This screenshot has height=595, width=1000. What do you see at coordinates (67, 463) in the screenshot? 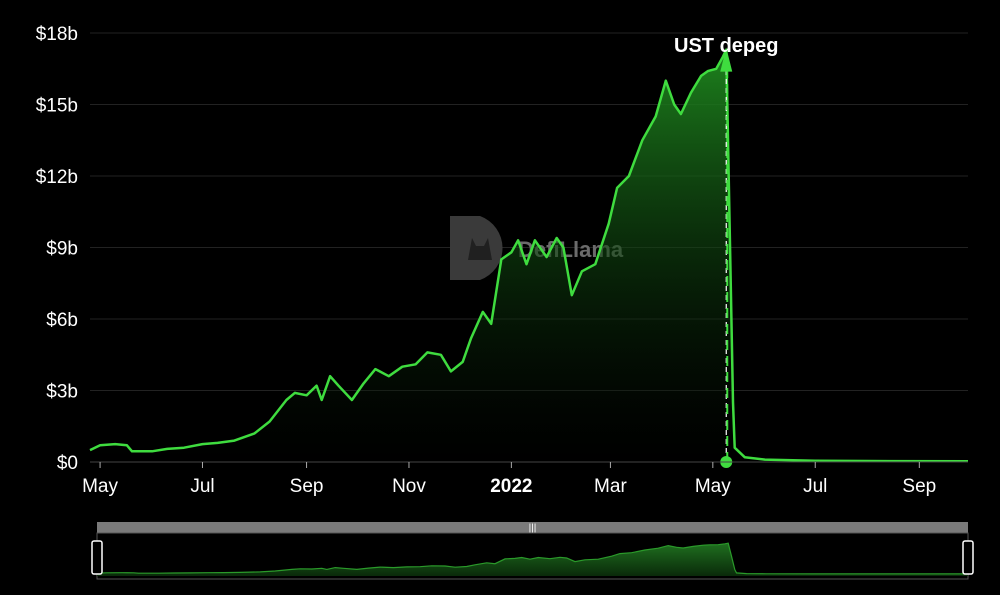
I see `y-tick-label: $0` at bounding box center [67, 463].